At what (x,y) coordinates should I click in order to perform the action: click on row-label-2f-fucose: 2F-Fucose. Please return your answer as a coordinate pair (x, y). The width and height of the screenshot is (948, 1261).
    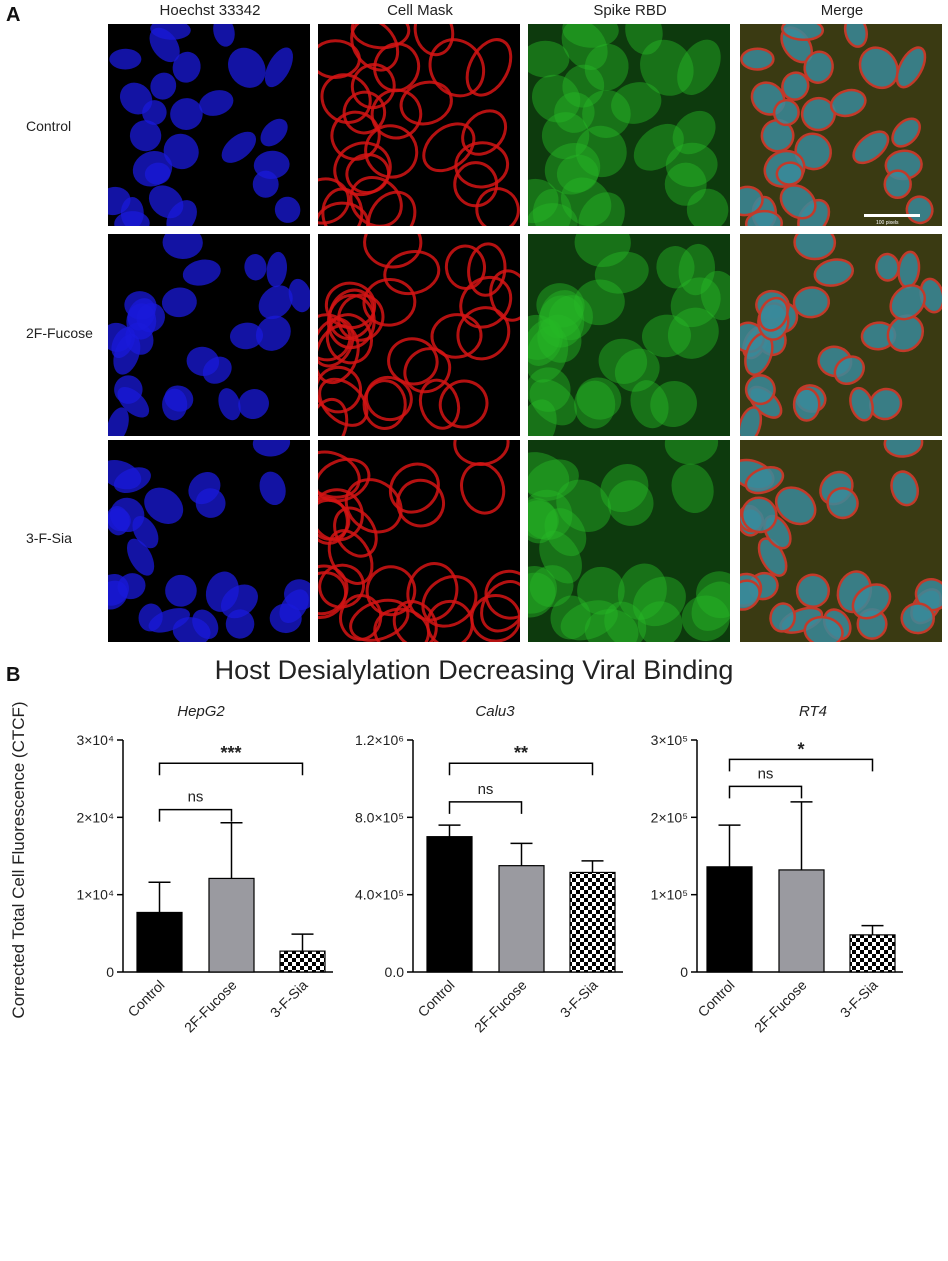
    Looking at the image, I should click on (59, 333).